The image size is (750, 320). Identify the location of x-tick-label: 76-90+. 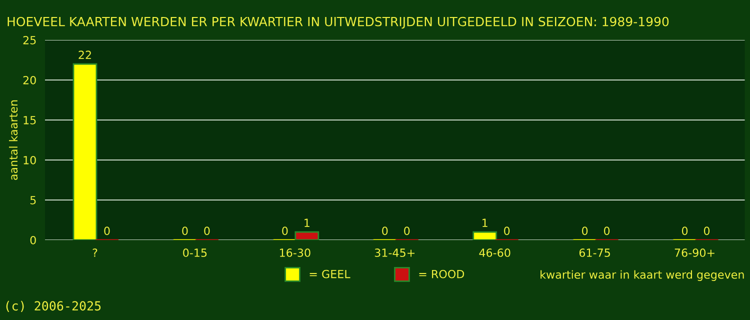
(694, 252).